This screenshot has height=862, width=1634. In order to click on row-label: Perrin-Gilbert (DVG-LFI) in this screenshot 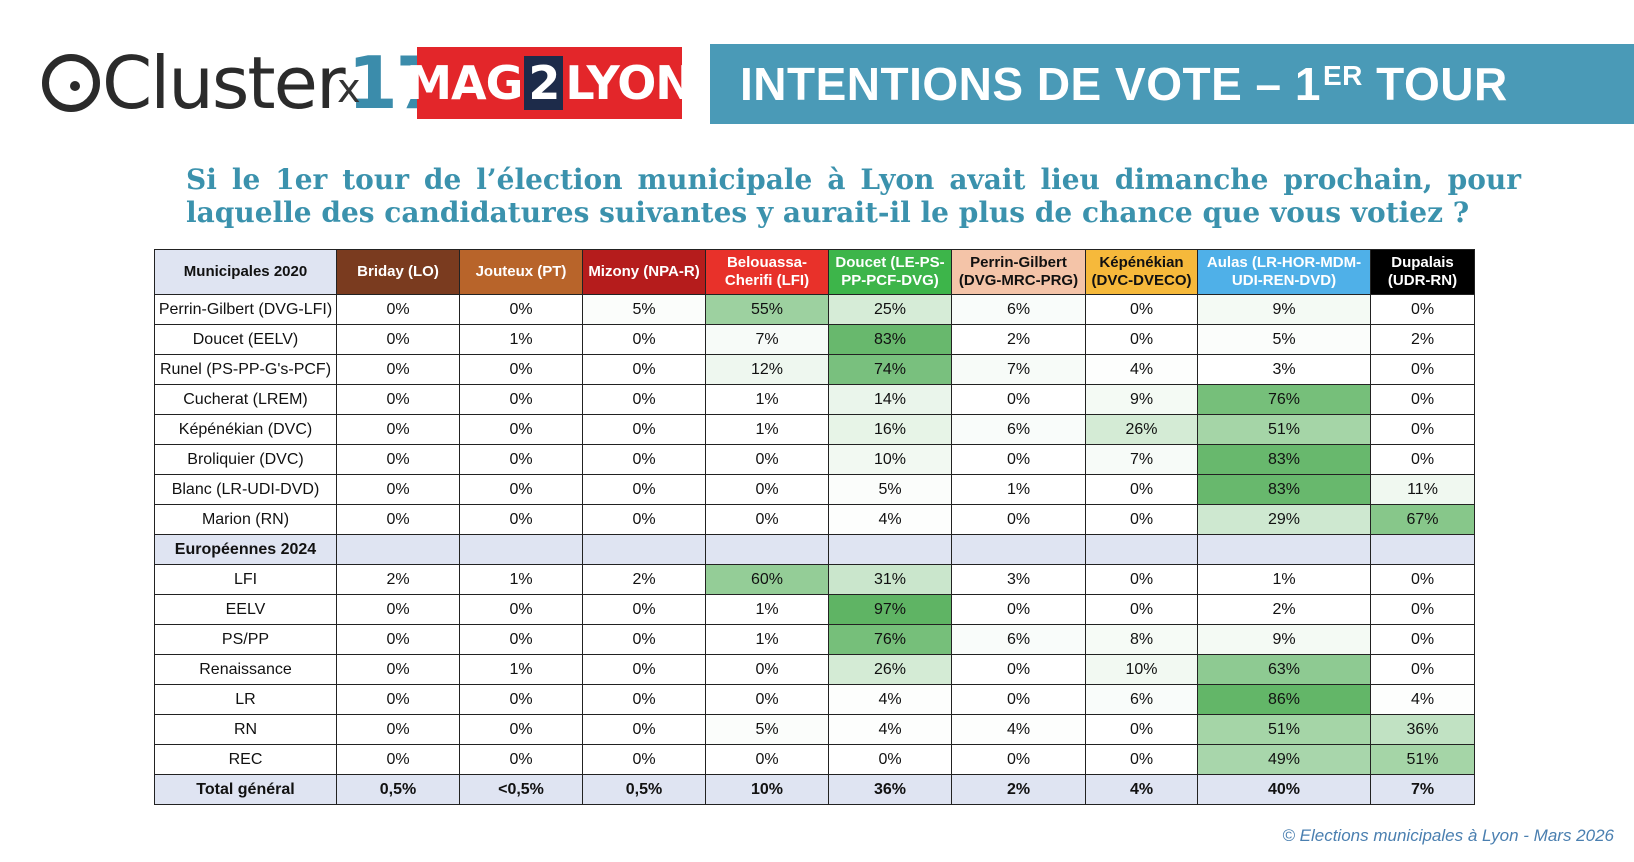, I will do `click(245, 309)`.